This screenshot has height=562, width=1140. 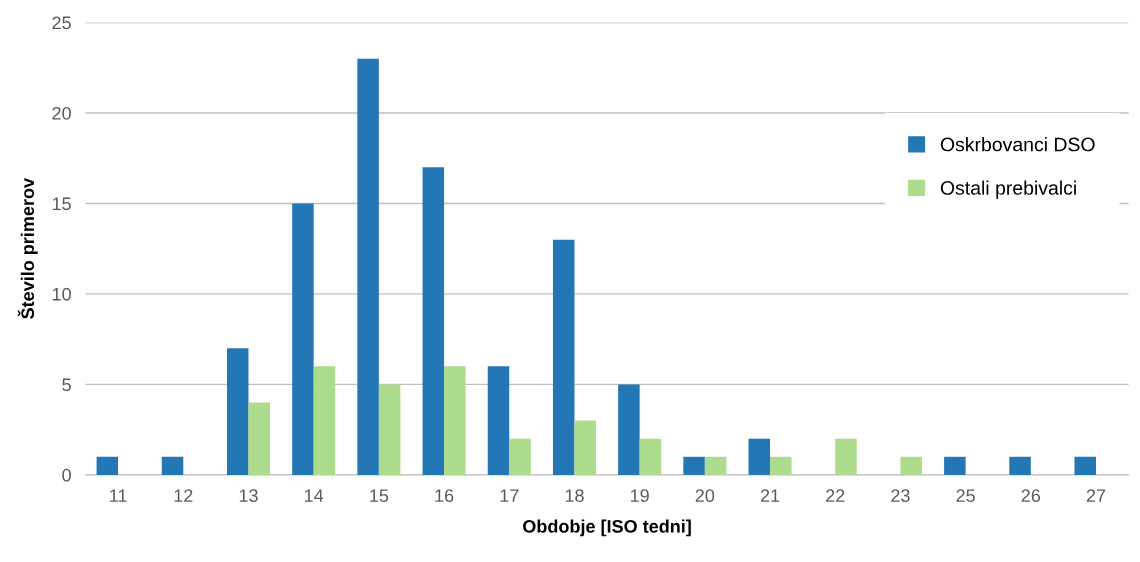 What do you see at coordinates (444, 496) in the screenshot?
I see `x-tick-label: 16` at bounding box center [444, 496].